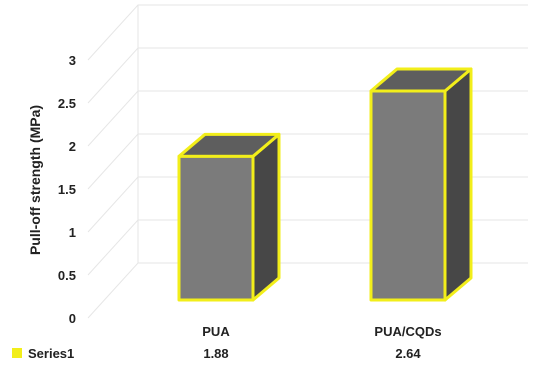  I want to click on data-table-value: 2.64, so click(408, 353).